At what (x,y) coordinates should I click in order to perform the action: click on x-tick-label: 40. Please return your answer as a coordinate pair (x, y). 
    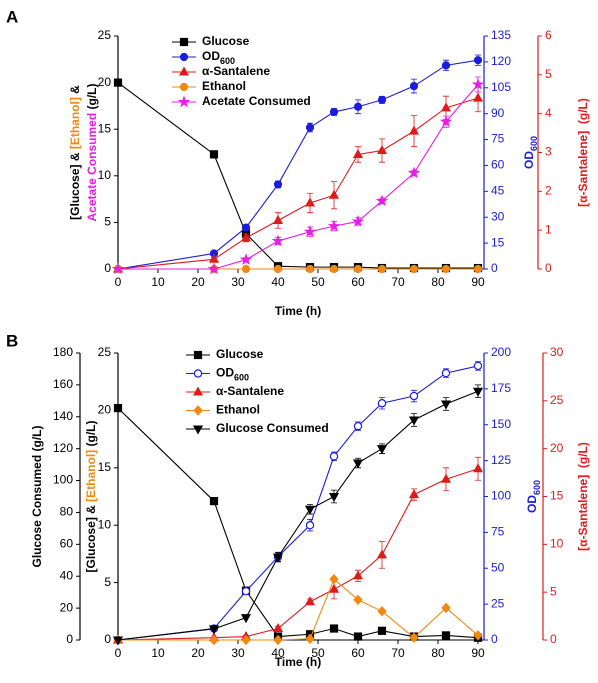
    Looking at the image, I should click on (278, 653).